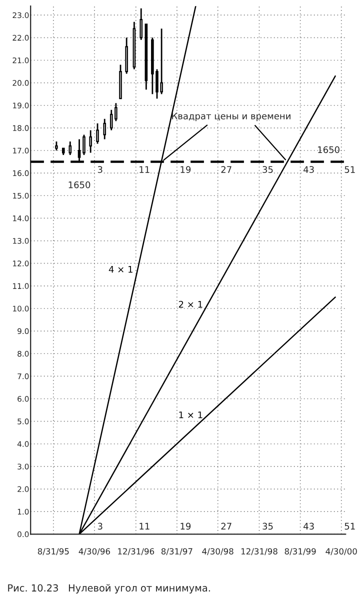  Describe the element at coordinates (109, 589) in the screenshot. I see `text: Рис. 10.23 Нулевой угол от минимума.` at that location.